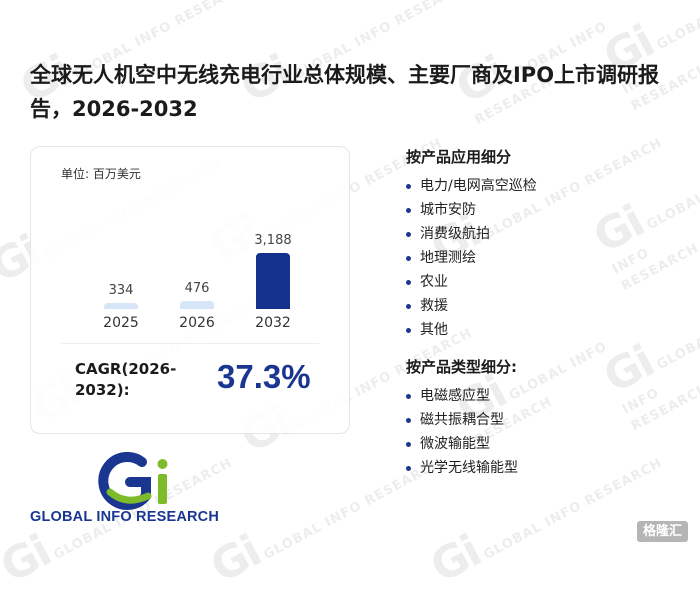  I want to click on application-item: 救援, so click(541, 306).